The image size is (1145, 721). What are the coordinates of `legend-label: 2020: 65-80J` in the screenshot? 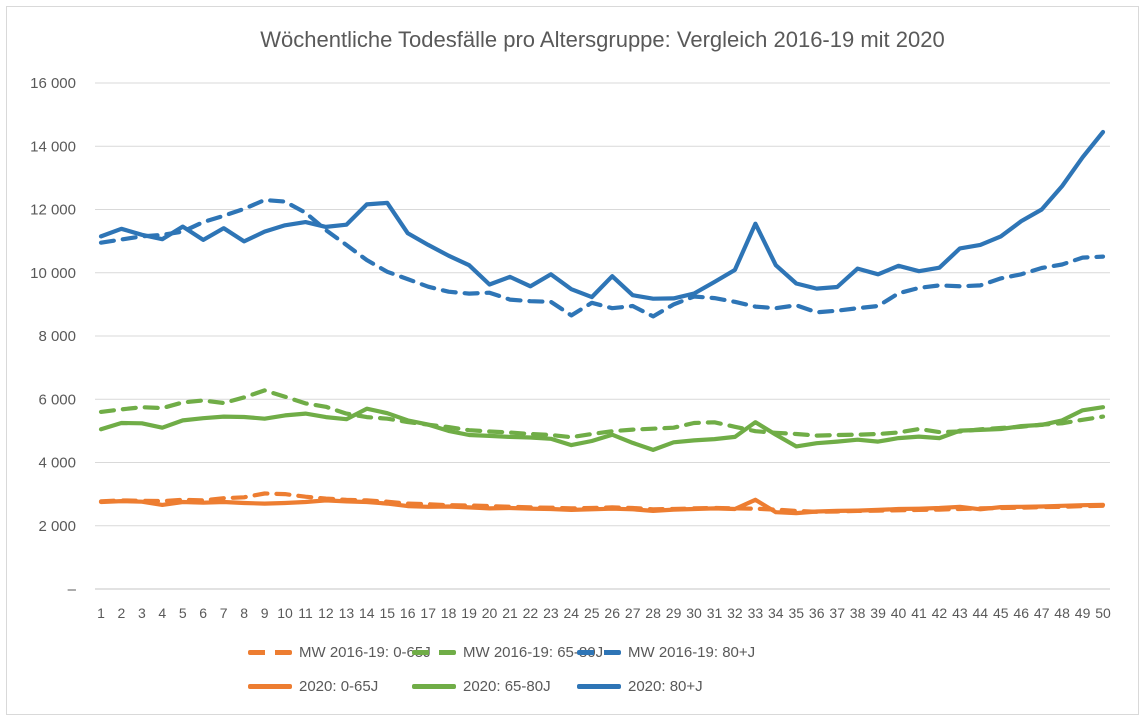 It's located at (507, 686).